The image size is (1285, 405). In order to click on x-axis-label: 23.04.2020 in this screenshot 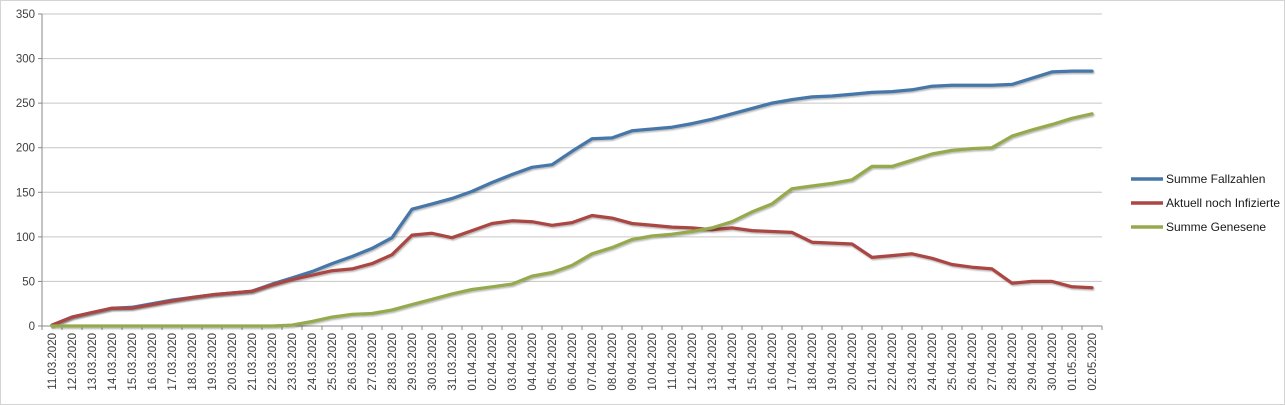, I will do `click(913, 362)`.